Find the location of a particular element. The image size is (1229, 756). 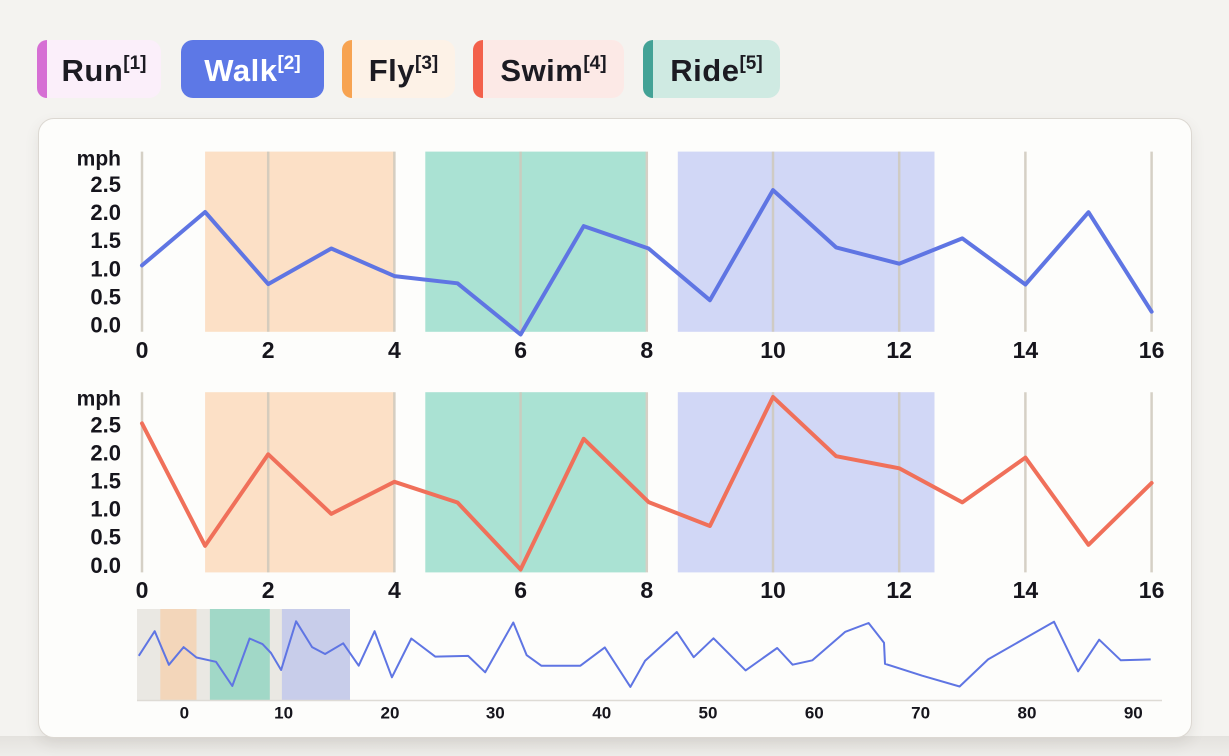

svg-text: 60 is located at coordinates (814, 713).